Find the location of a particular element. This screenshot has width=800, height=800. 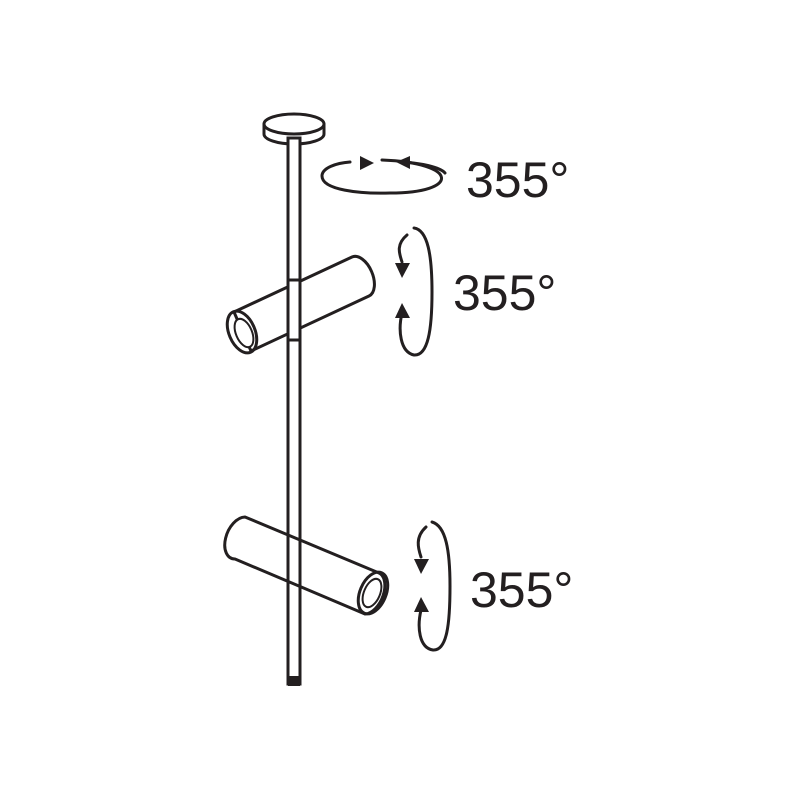

upper-spot-head is located at coordinates (300, 304).